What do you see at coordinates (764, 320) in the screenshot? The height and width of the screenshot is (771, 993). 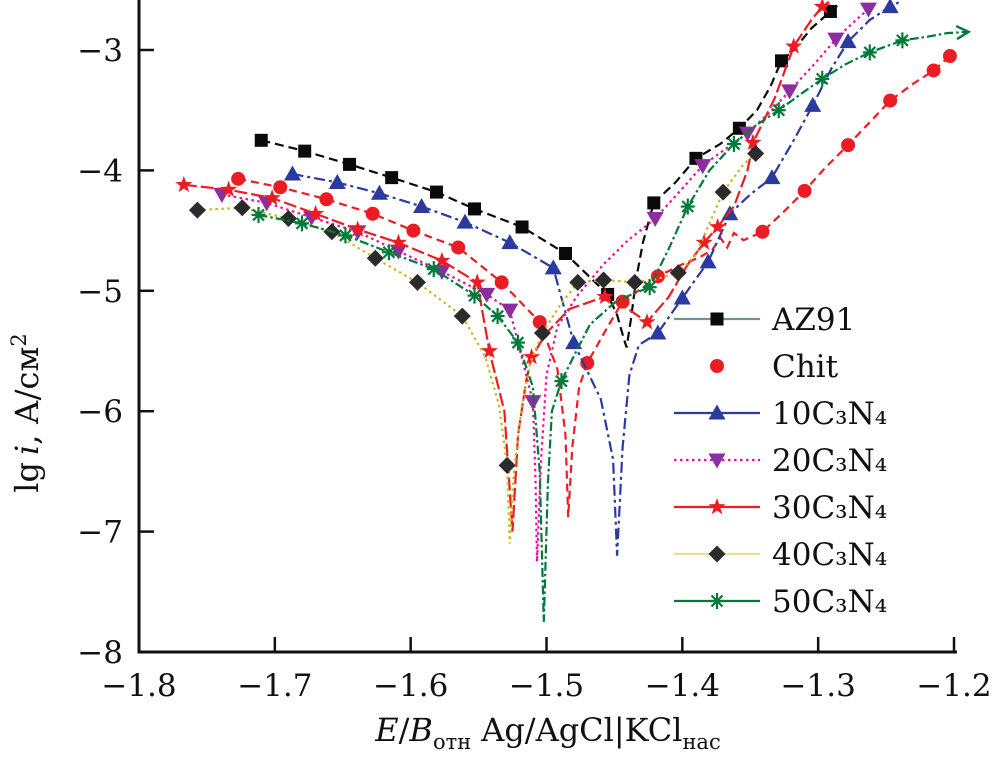 I see `legend-entry-AZ91: AZ91` at bounding box center [764, 320].